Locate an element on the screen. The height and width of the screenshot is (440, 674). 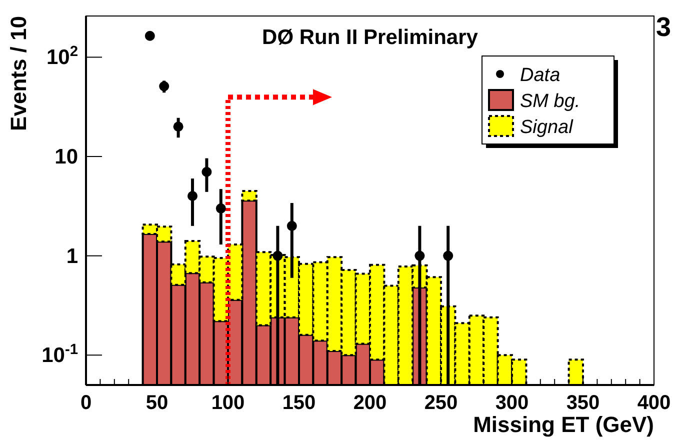
x-tick-label: 100 is located at coordinates (228, 403).